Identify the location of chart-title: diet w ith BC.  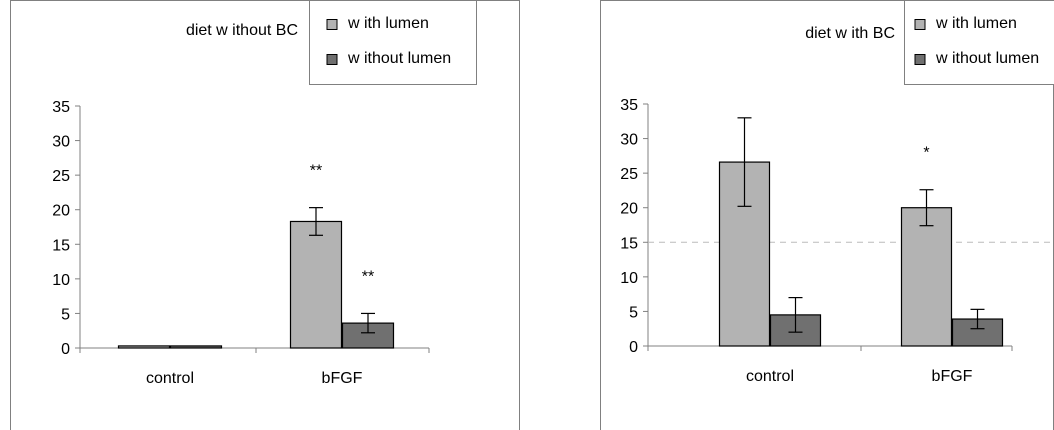
(850, 33).